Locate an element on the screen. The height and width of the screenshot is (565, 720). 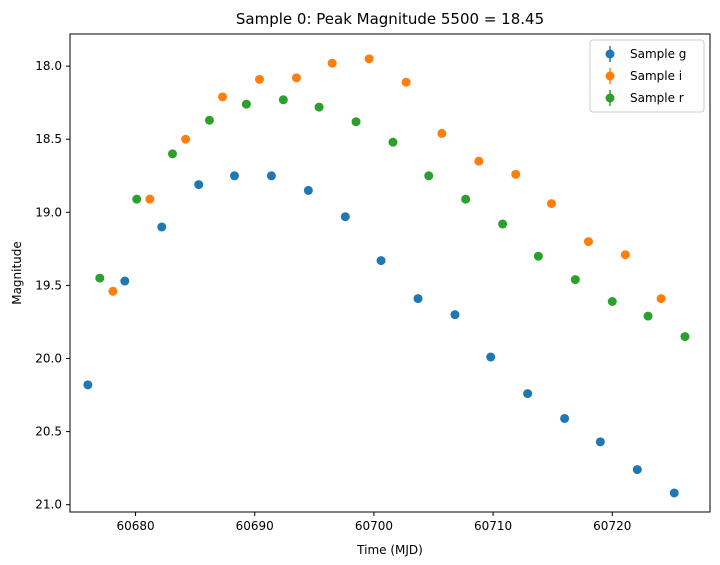
legend-box is located at coordinates (647, 76).